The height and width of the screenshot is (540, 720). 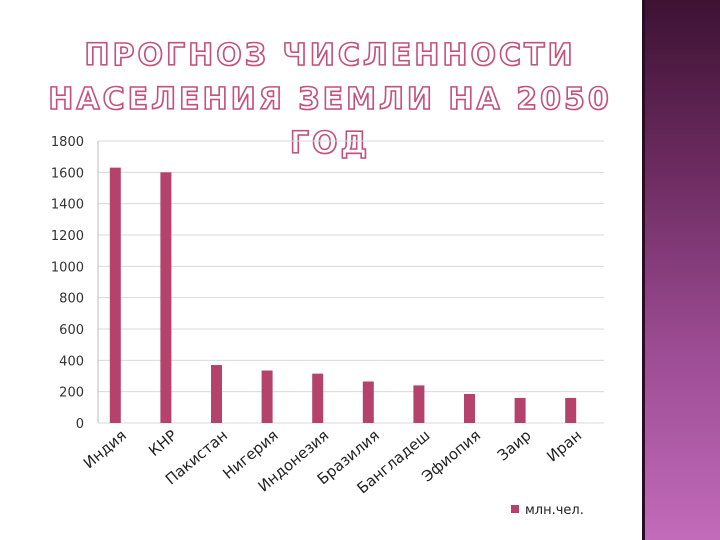 I want to click on x-tick-label: Индия, so click(x=105, y=449).